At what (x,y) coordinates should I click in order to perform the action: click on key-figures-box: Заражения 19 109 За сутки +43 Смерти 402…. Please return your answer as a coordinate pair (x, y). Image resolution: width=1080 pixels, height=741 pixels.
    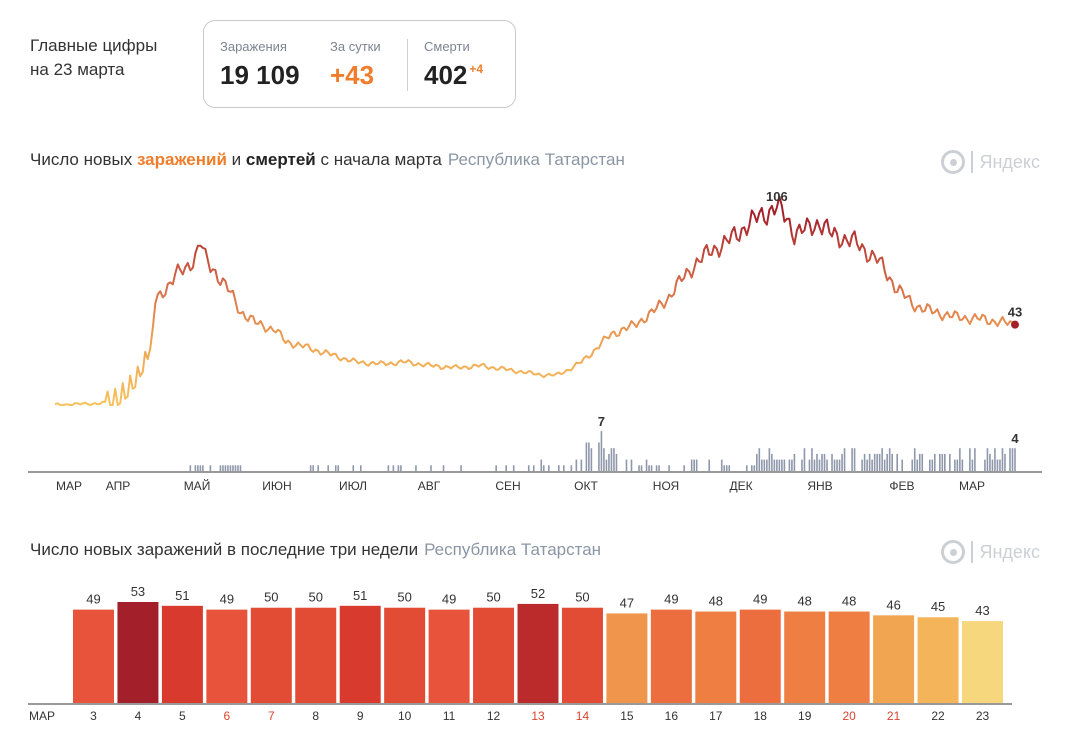
    Looking at the image, I should click on (359, 64).